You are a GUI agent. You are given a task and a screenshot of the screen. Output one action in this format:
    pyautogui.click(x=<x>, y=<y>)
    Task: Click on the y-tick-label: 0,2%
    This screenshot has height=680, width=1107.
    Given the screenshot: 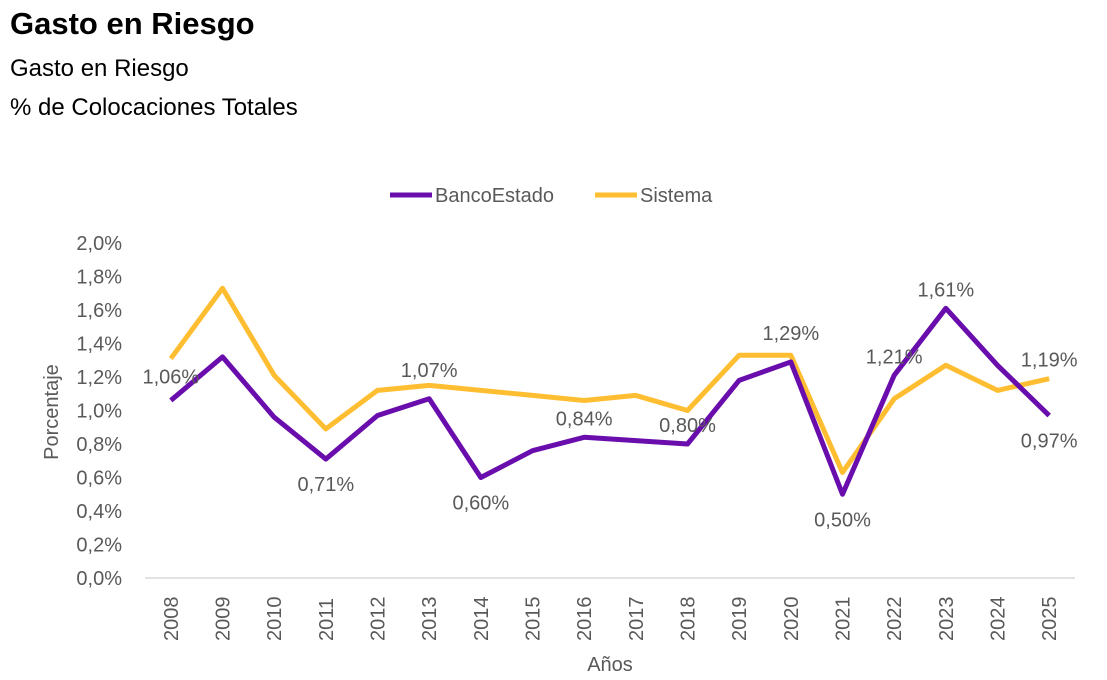 What is the action you would take?
    pyautogui.click(x=99, y=546)
    